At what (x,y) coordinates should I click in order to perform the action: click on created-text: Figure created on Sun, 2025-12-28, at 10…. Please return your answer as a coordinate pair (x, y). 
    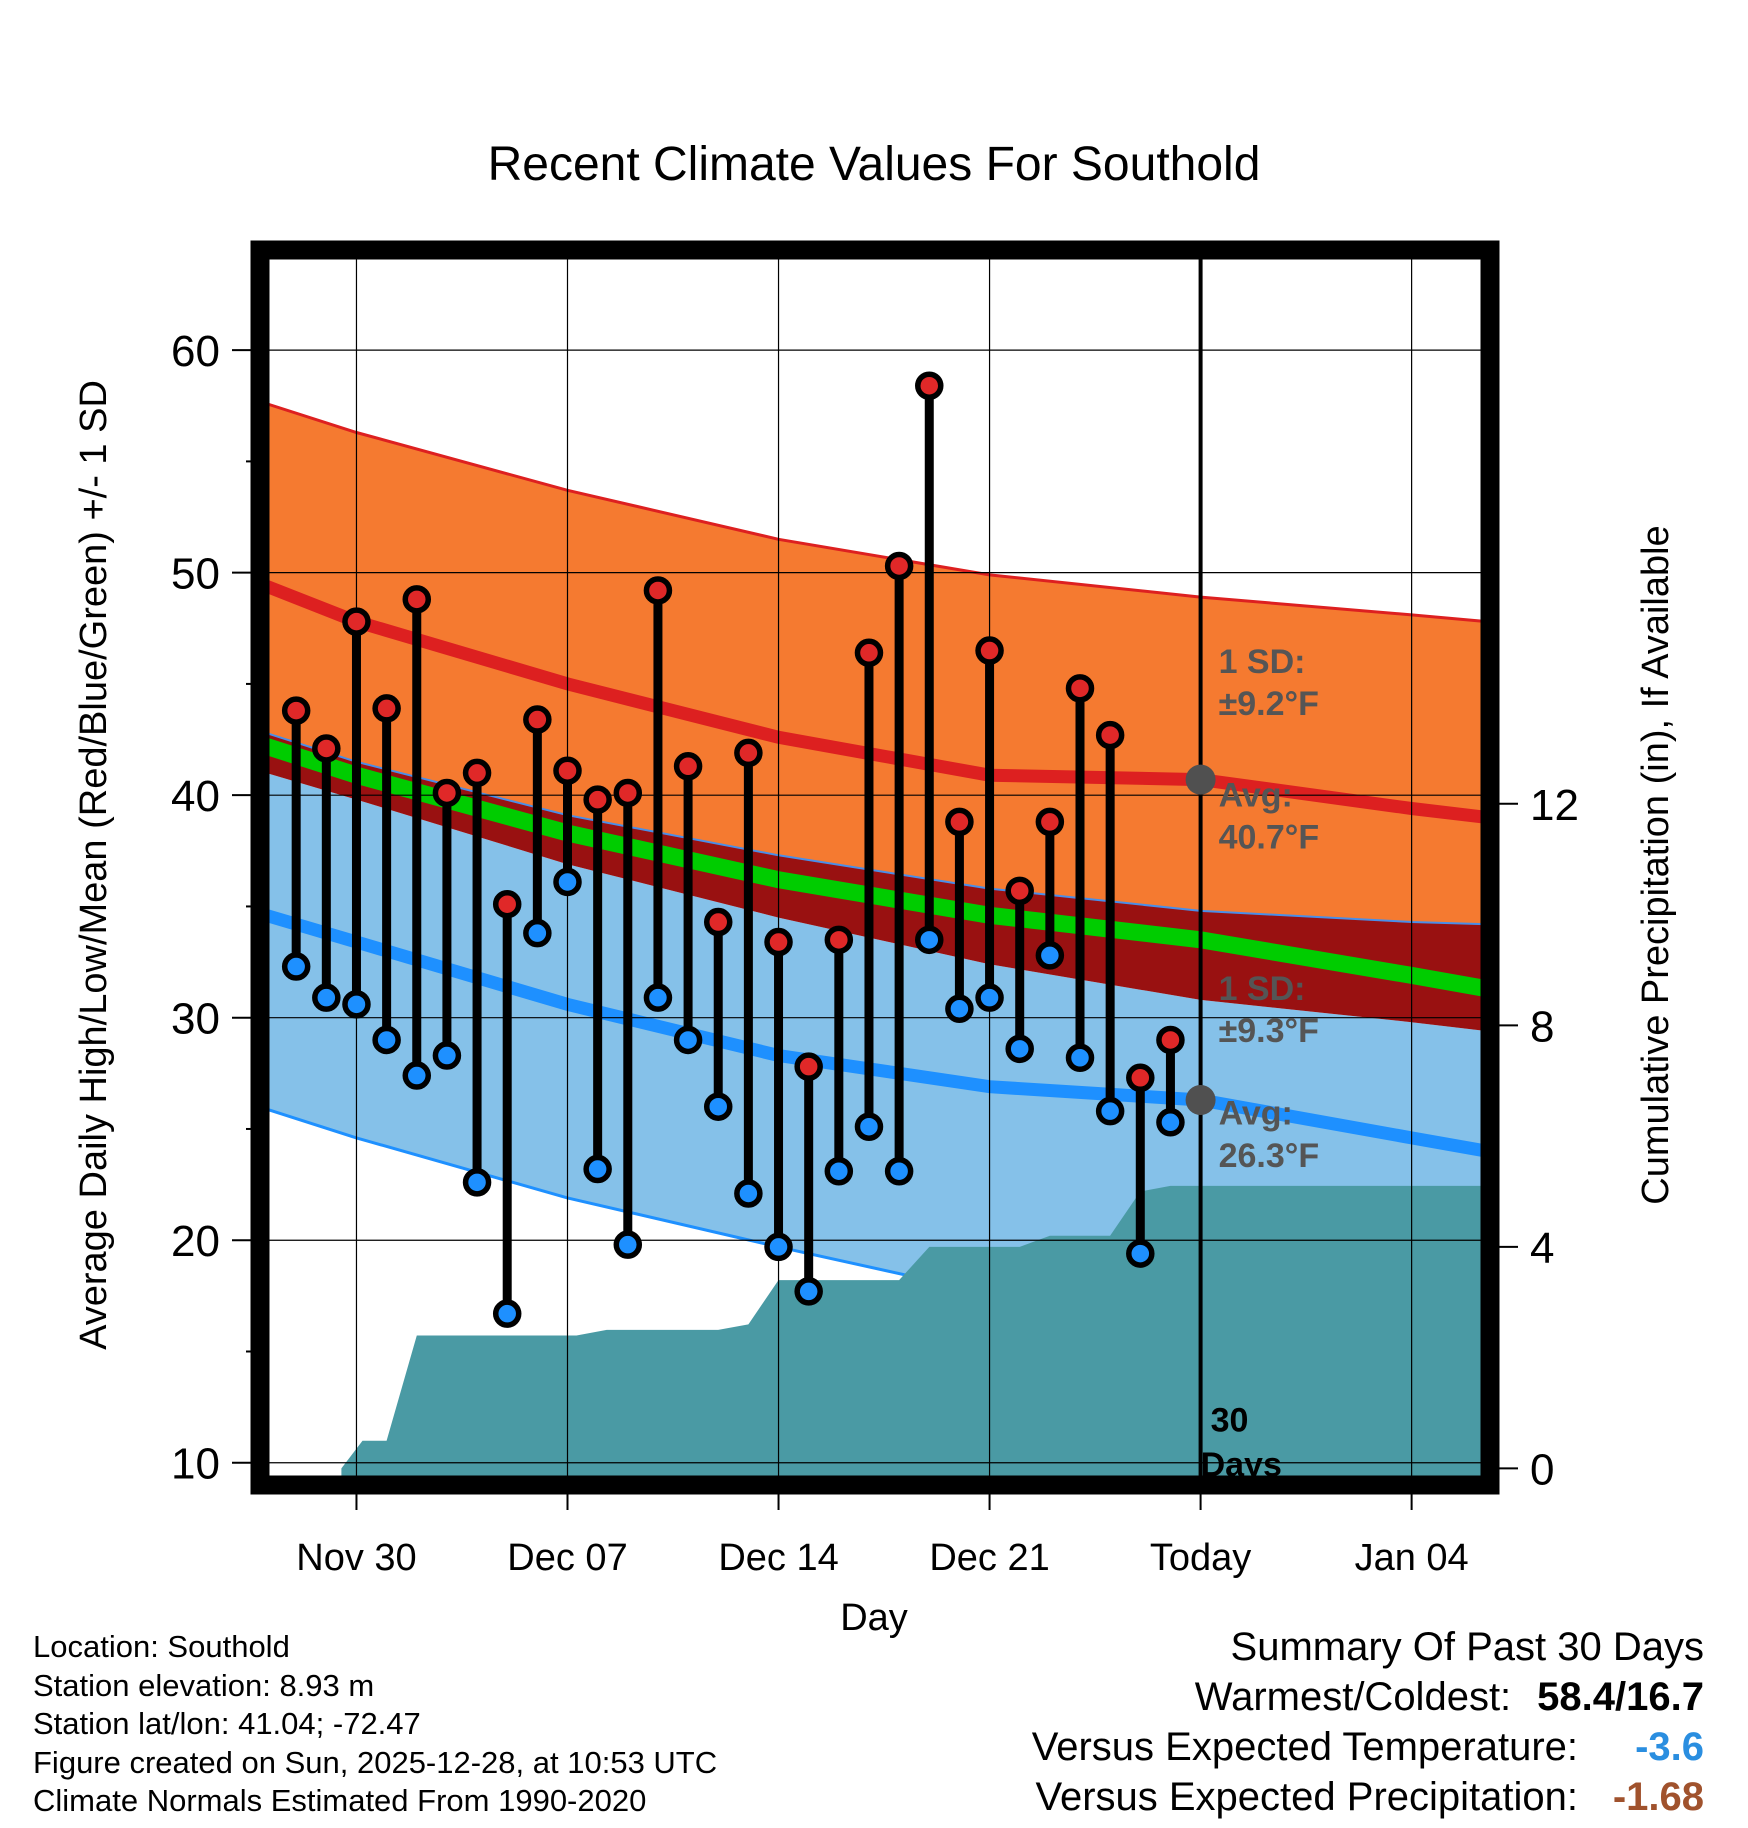
    Looking at the image, I should click on (375, 1762).